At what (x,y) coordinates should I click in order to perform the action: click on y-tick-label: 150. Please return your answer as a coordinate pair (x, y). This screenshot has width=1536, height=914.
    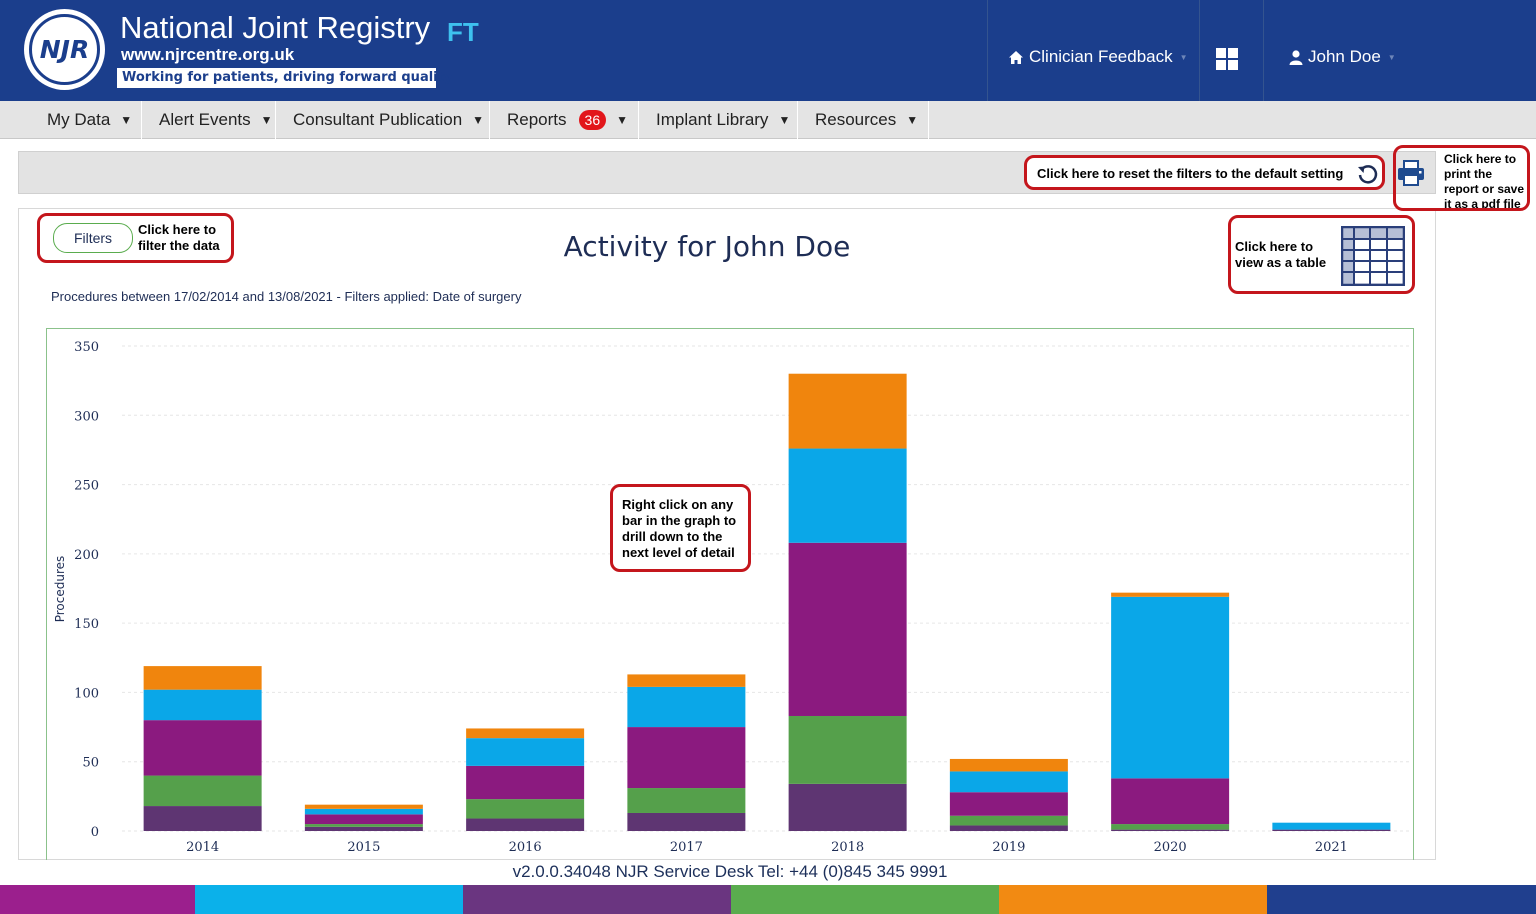
    Looking at the image, I should click on (86, 624).